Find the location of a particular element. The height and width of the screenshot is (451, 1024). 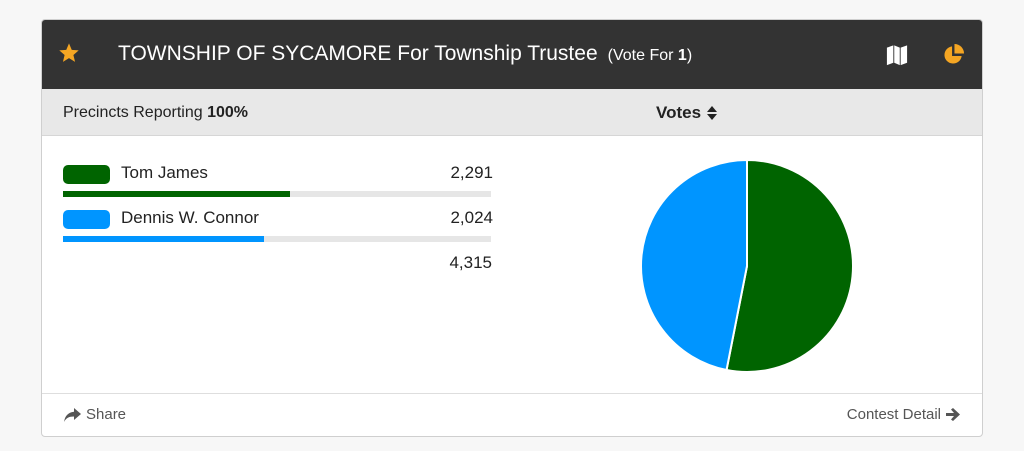

share-label: Share is located at coordinates (106, 414).